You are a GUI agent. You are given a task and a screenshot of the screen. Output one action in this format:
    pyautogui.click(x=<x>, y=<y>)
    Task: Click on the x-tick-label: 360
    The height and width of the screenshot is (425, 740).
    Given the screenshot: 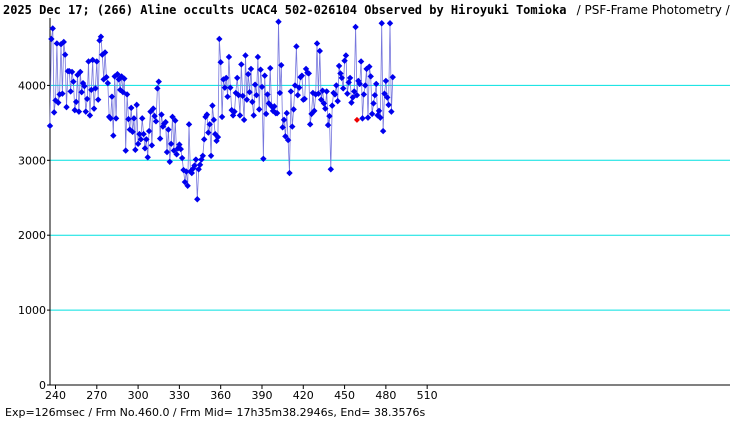 What is the action you would take?
    pyautogui.click(x=220, y=395)
    